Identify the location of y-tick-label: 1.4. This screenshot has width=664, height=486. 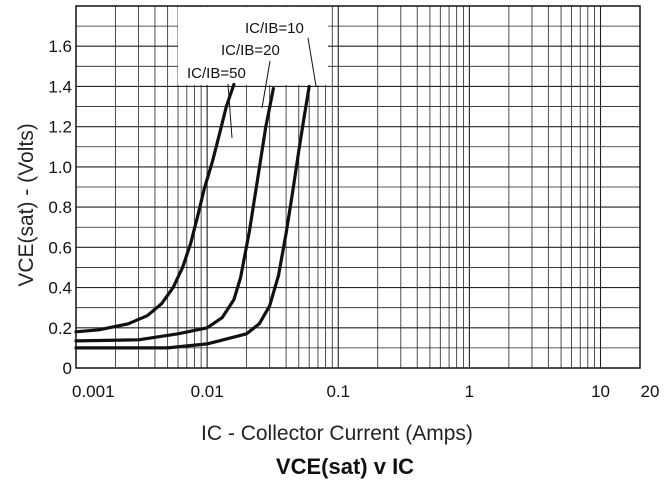
(60, 86).